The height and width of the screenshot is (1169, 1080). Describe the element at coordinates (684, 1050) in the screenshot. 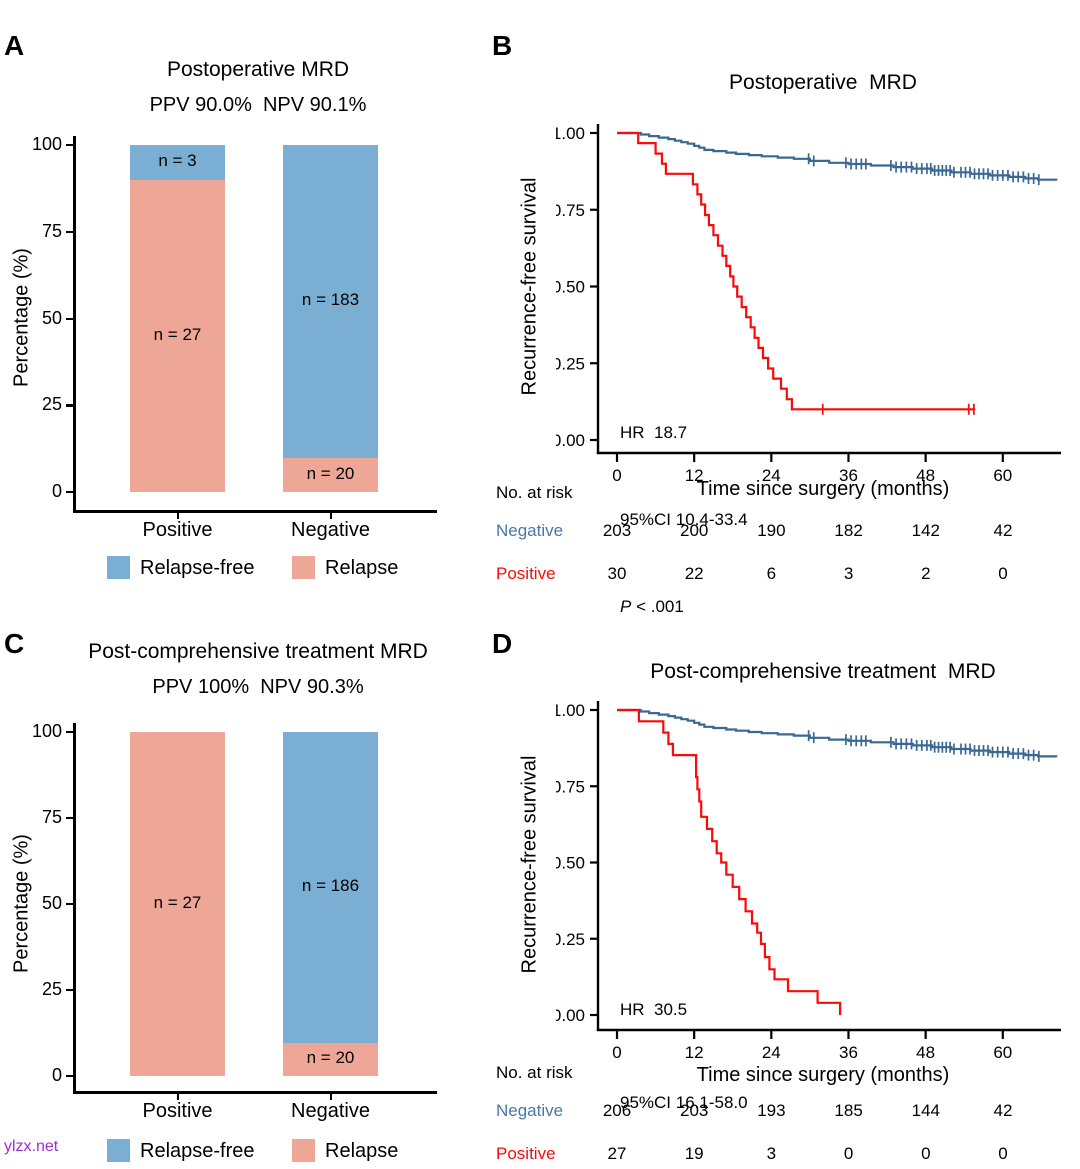

I see `panel-d-annotation: HR 30.5 95%CI 16.1-58.0 P < .001` at that location.